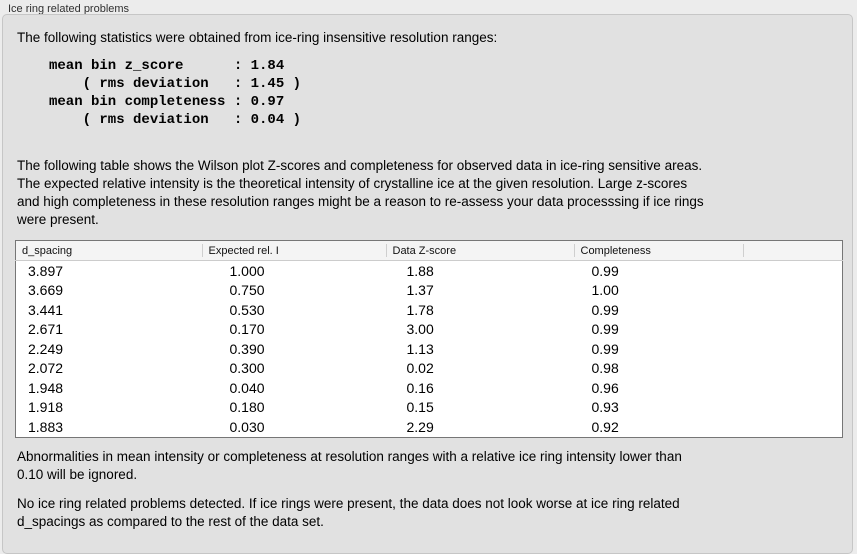  What do you see at coordinates (46, 270) in the screenshot?
I see `table-cell: 3.897` at bounding box center [46, 270].